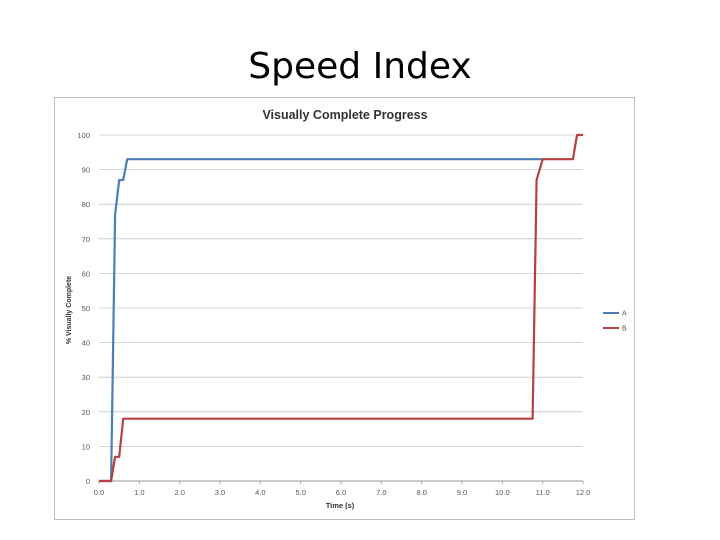  I want to click on x-tick-label: 6.0, so click(341, 492).